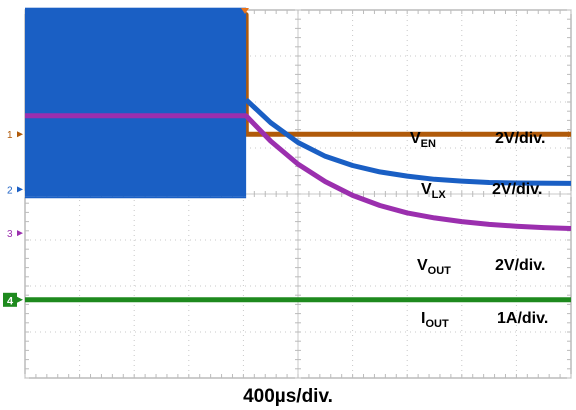  Describe the element at coordinates (288, 396) in the screenshot. I see `timebase-label: 400µs/div.` at that location.